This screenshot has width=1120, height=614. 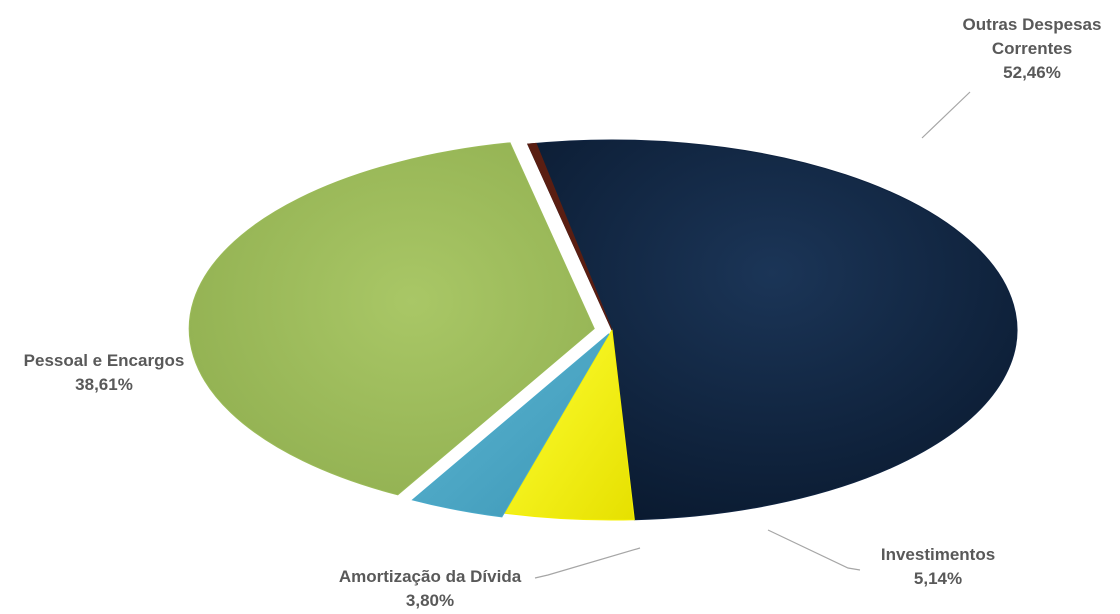 I want to click on slice-name-label: Correntes, so click(x=1032, y=48).